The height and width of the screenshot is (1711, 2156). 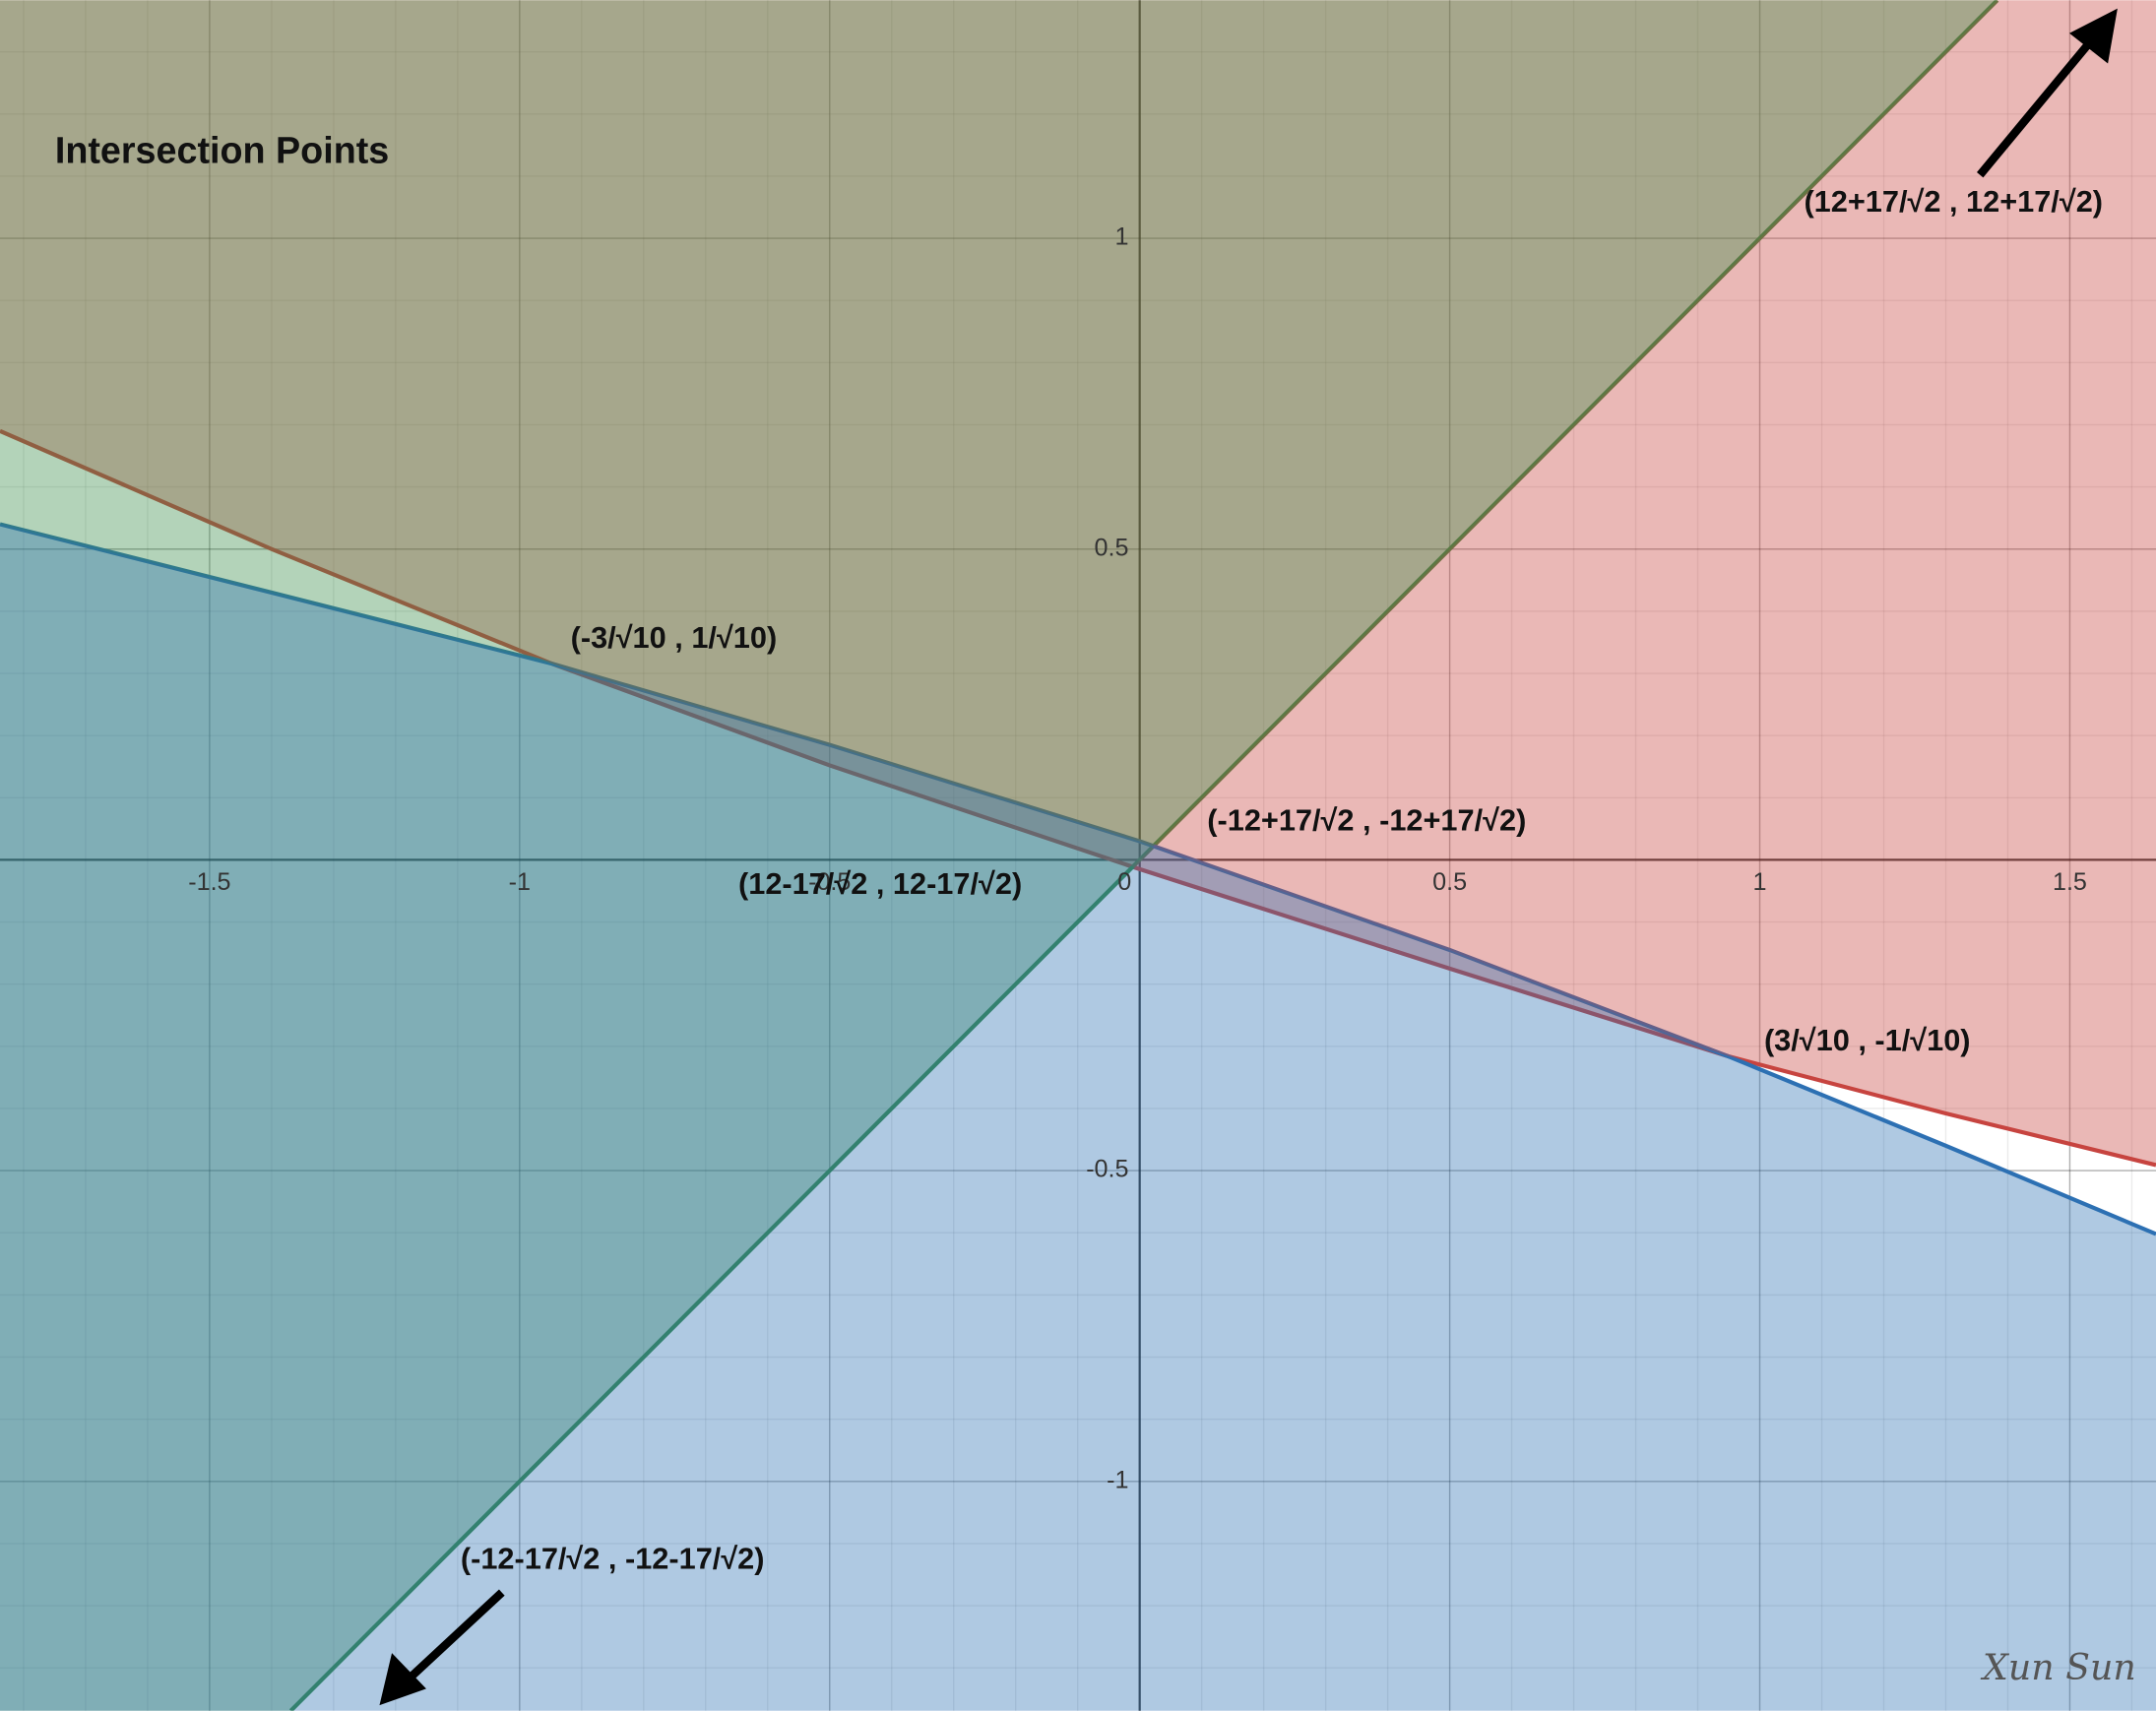 What do you see at coordinates (2070, 882) in the screenshot?
I see `x-tick-label: 1.5` at bounding box center [2070, 882].